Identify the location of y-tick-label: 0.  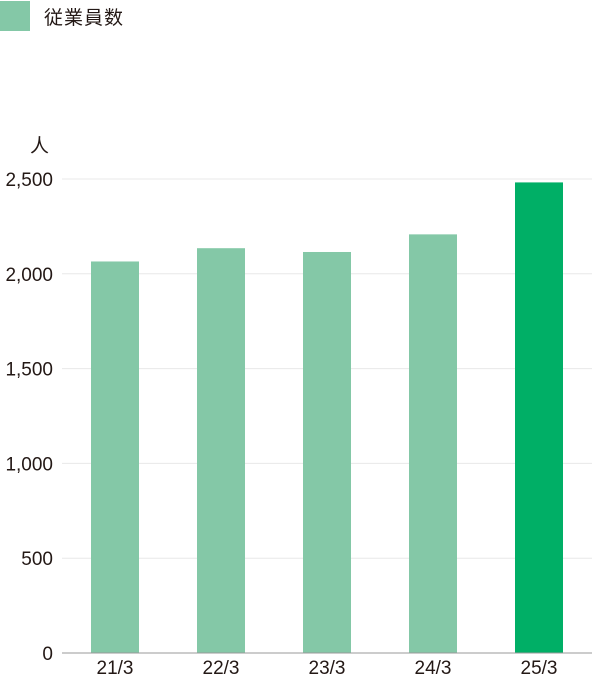
(47, 654).